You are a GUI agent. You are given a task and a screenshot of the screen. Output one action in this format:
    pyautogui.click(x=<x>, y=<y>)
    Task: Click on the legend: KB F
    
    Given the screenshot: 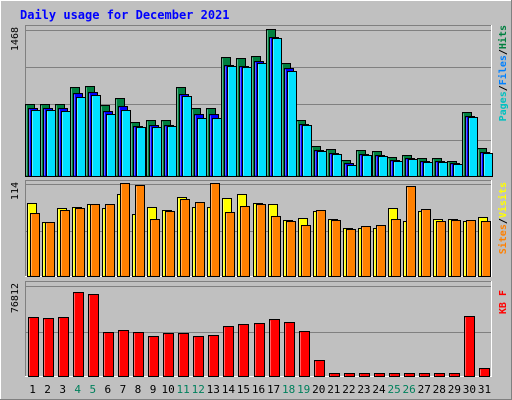 What is the action you would take?
    pyautogui.click(x=503, y=302)
    